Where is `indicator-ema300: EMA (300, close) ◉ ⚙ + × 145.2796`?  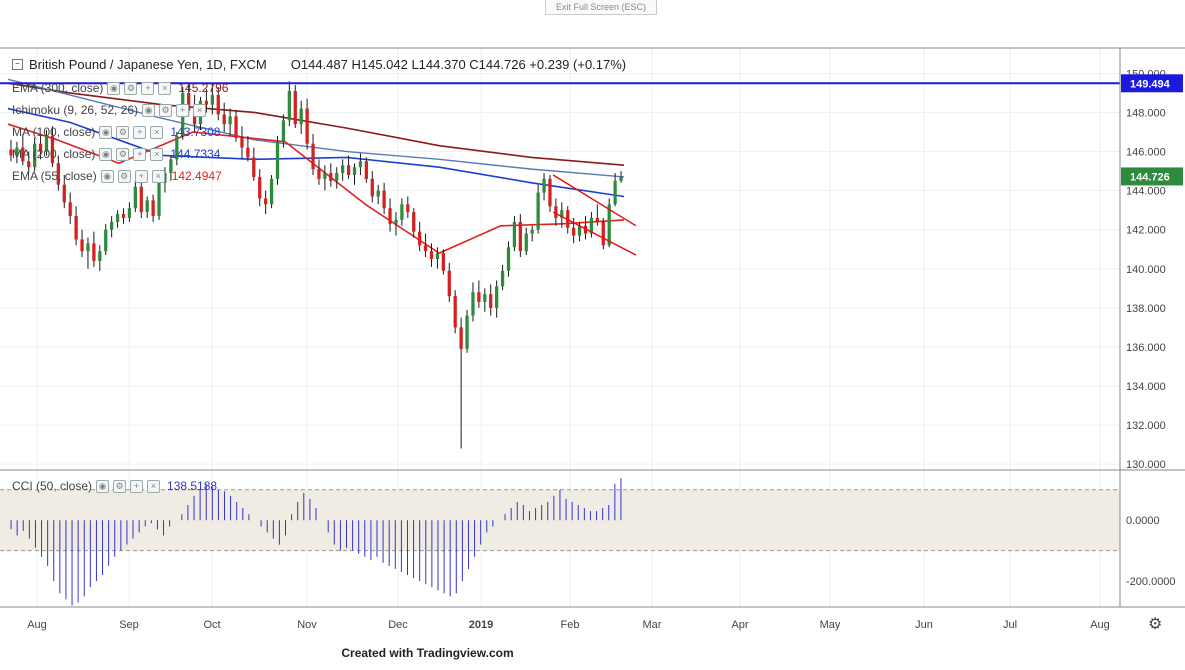 indicator-ema300: EMA (300, close) ◉ ⚙ + × 145.2796 is located at coordinates (120, 88).